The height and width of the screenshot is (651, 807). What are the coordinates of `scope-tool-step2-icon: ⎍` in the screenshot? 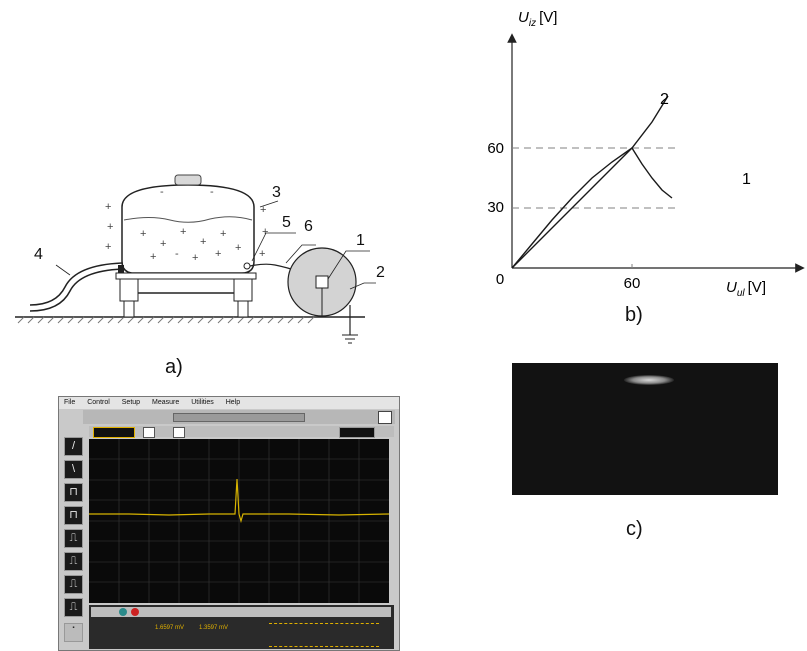 It's located at (73, 561).